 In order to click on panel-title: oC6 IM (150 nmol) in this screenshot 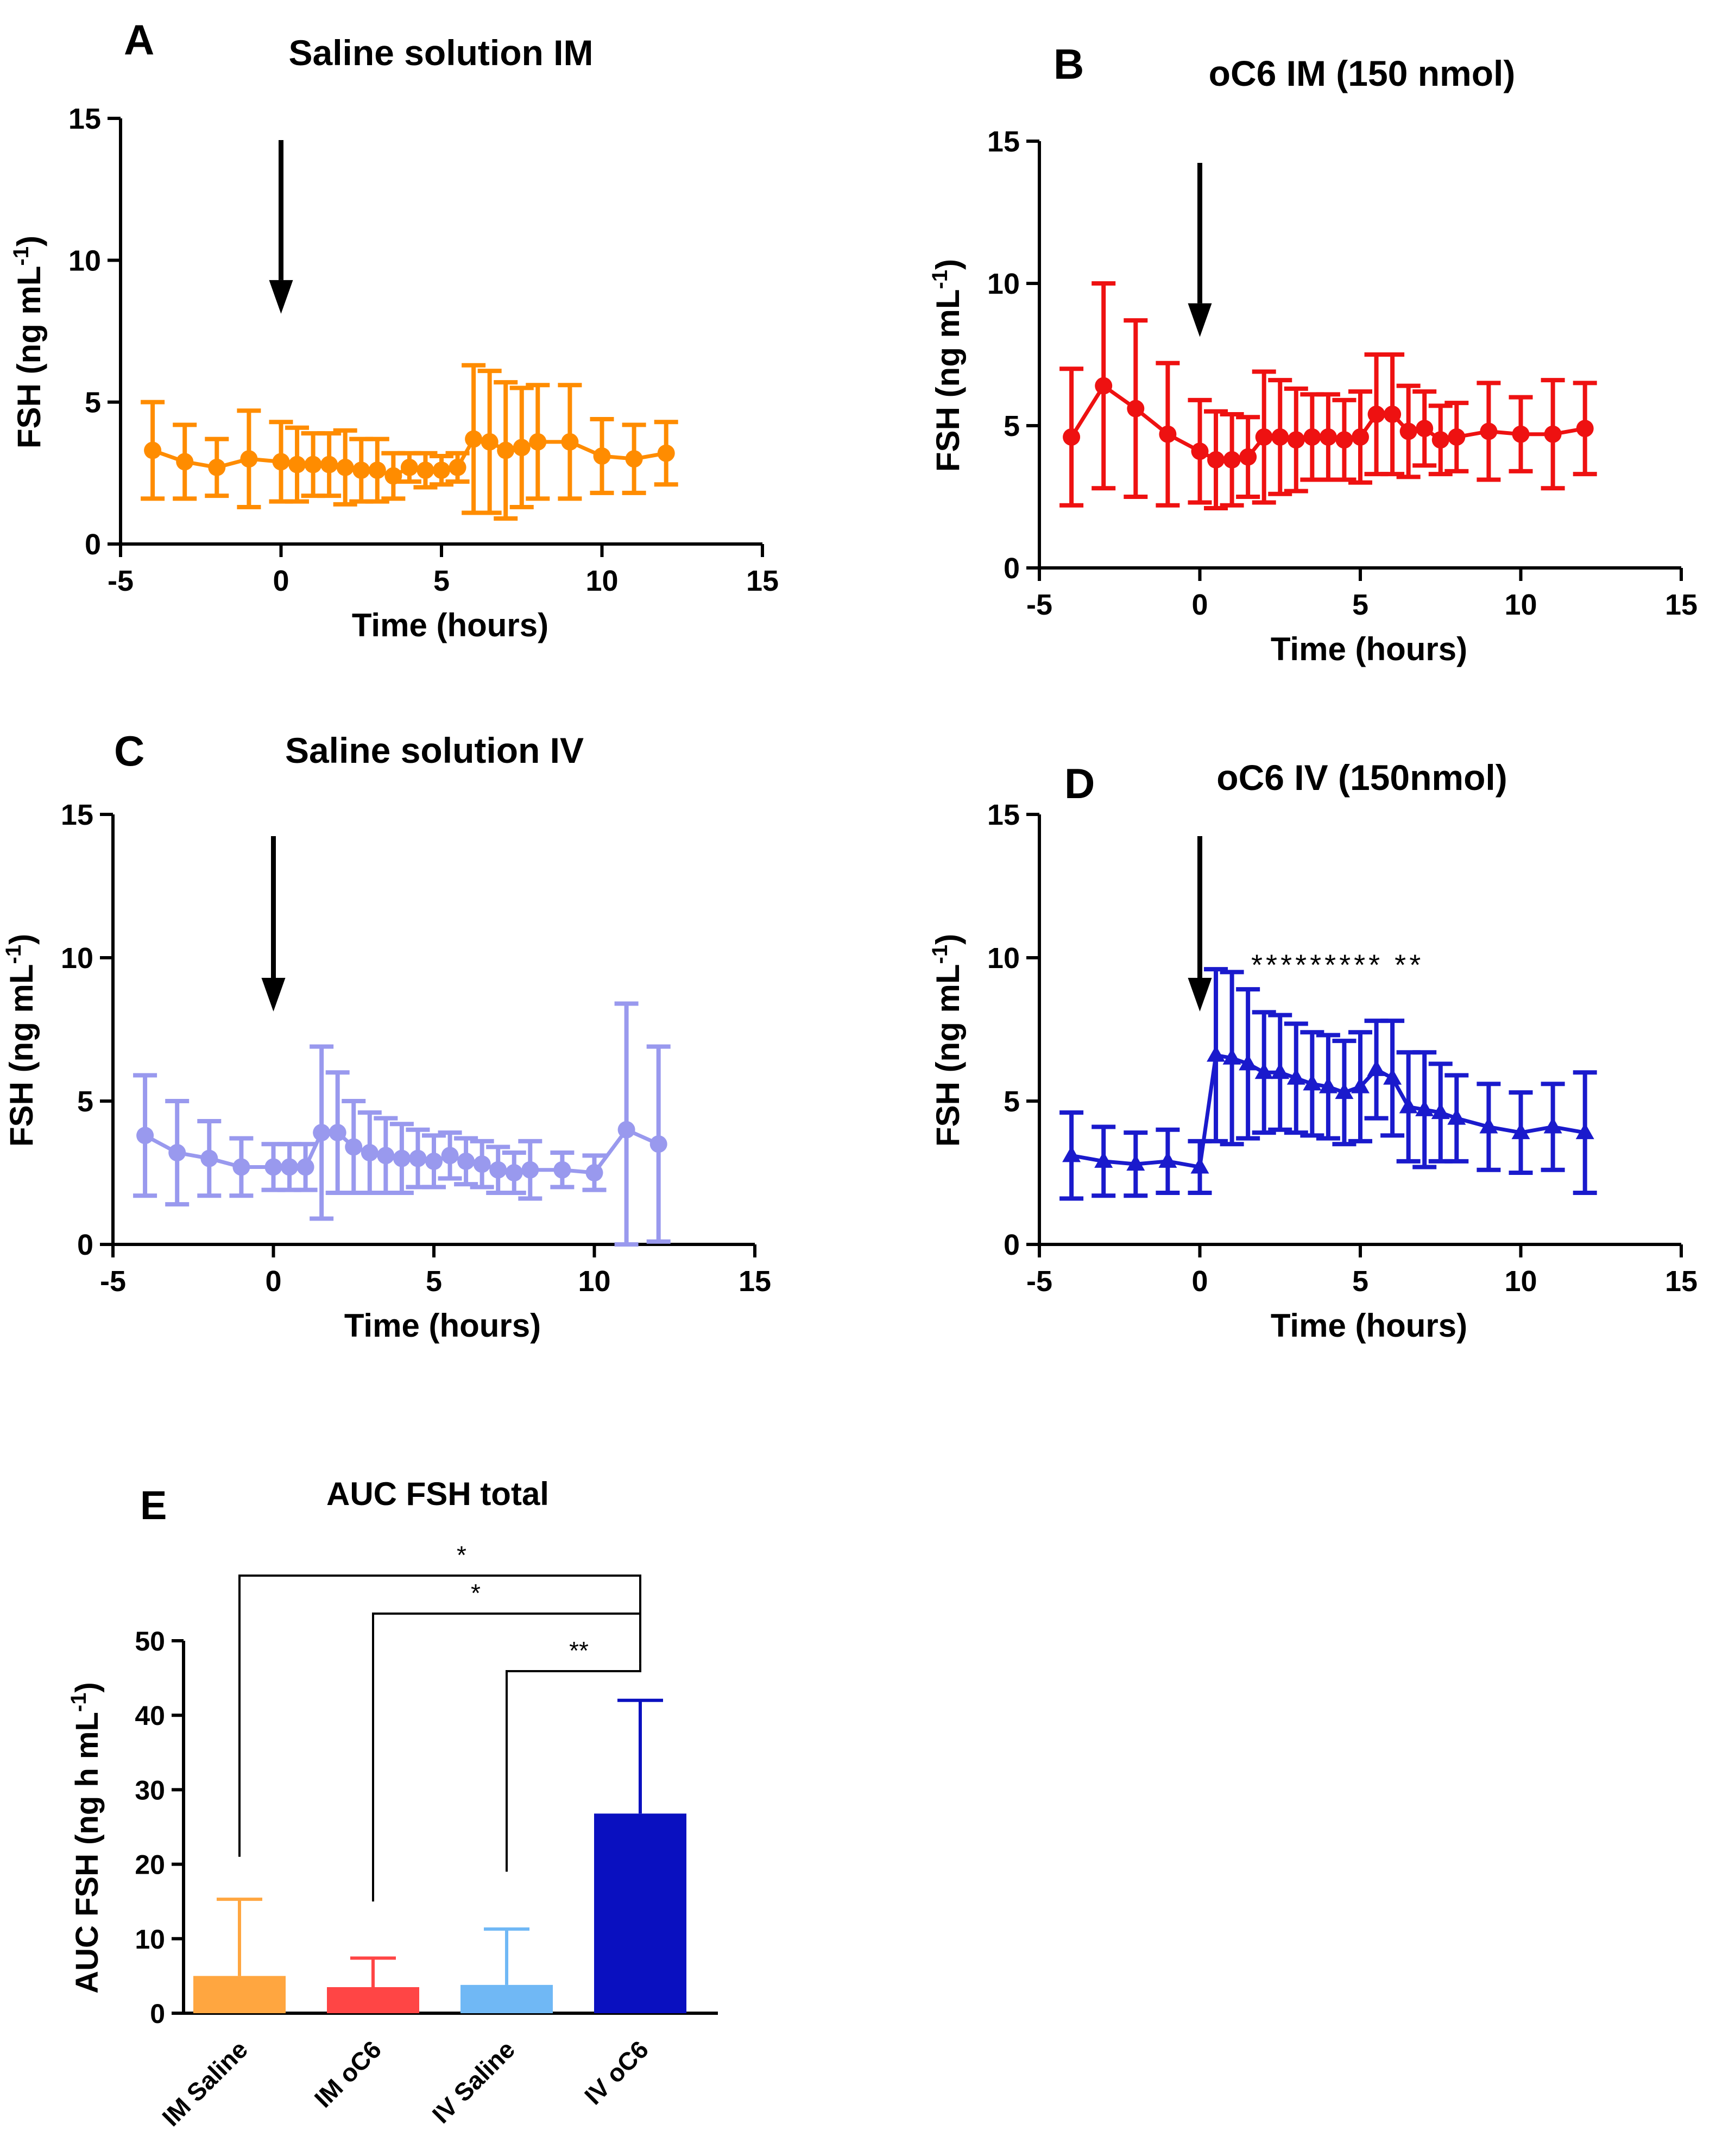, I will do `click(1362, 73)`.